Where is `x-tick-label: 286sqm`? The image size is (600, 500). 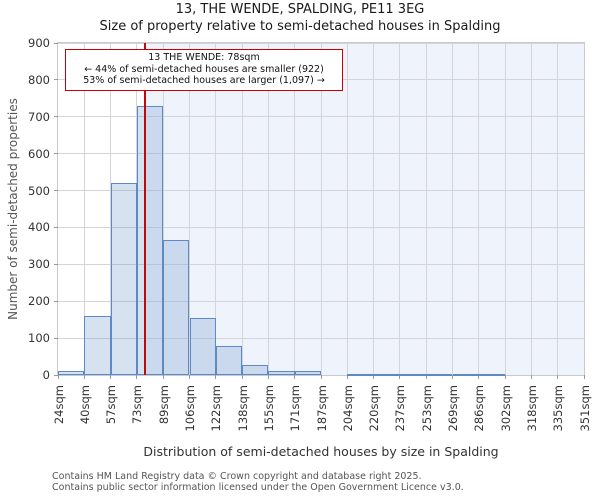
x-tick-label: 286sqm is located at coordinates (479, 415).